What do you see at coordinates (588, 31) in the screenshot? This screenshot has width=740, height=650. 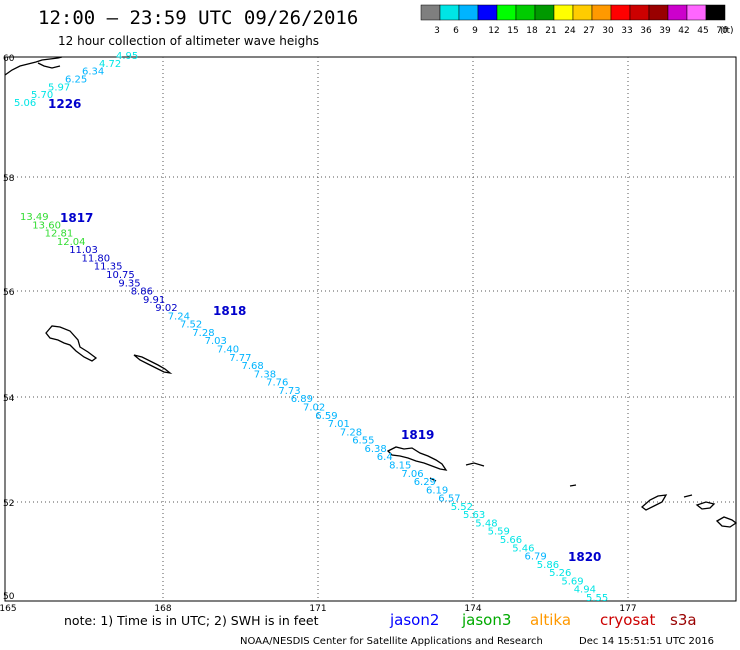 I see `legend-label: 27` at bounding box center [588, 31].